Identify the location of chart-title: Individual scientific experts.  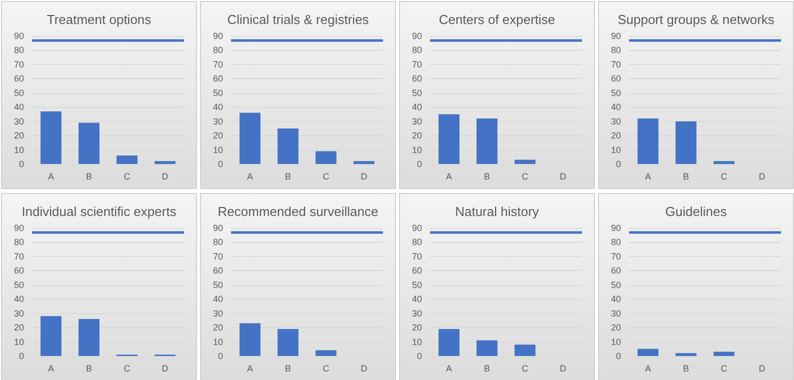
(99, 211).